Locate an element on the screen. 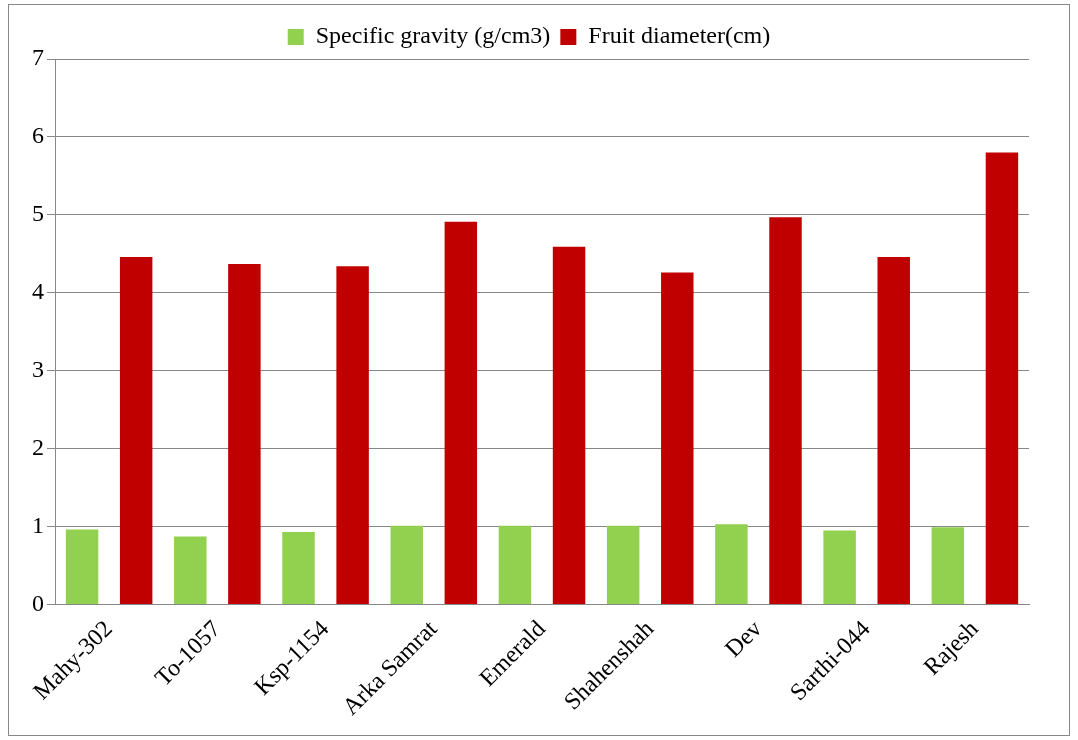 This screenshot has height=740, width=1078. y-tick-label: 6 is located at coordinates (38, 135).